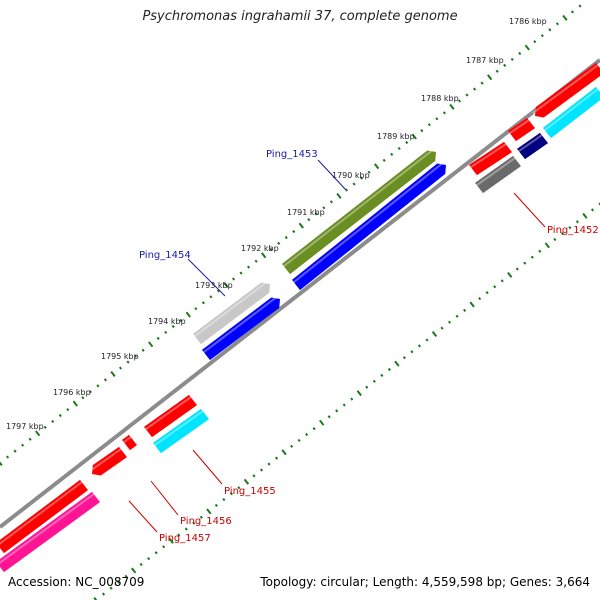  What do you see at coordinates (490, 158) in the screenshot?
I see `gene-ping-1452-upper` at bounding box center [490, 158].